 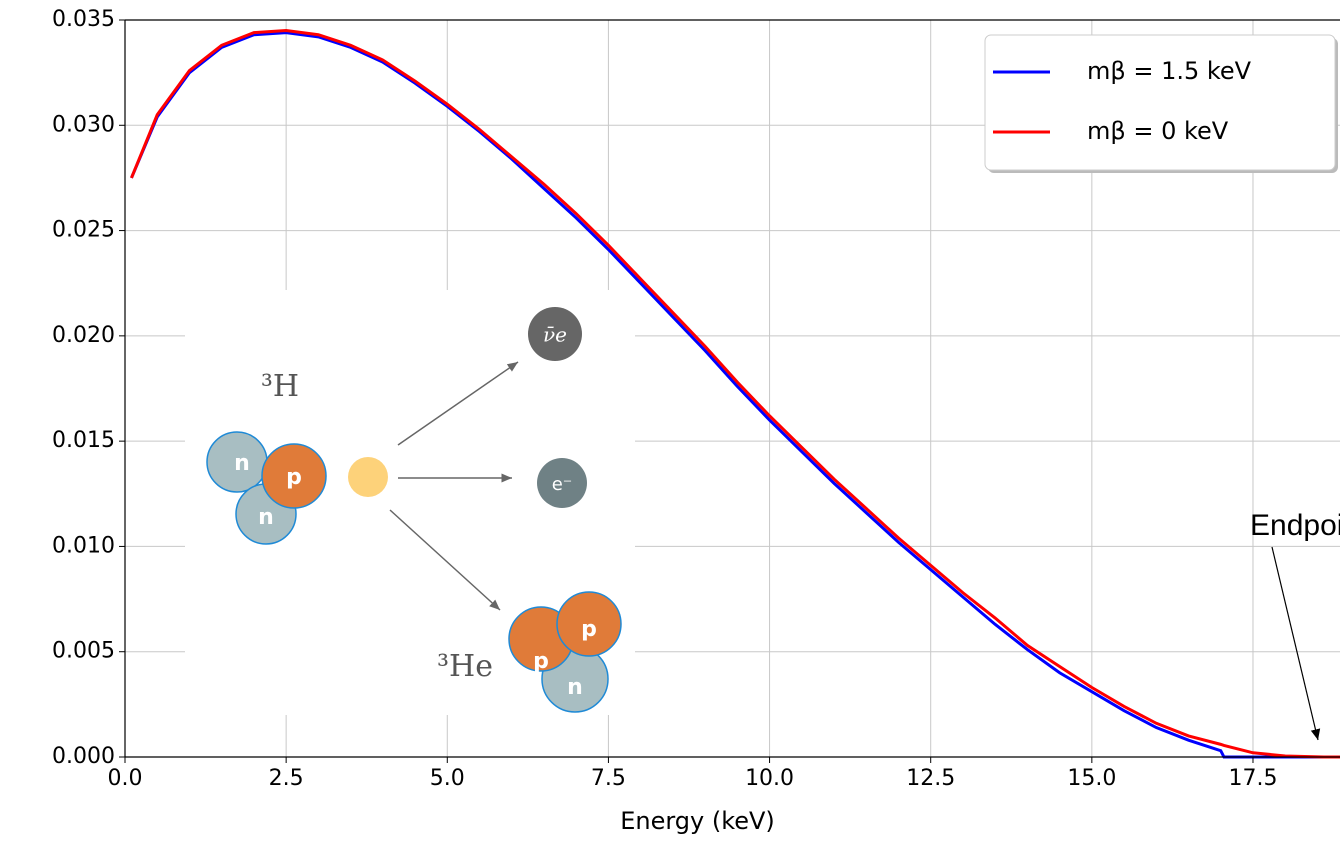 I want to click on antineutrino-label: ν̄e, so click(x=555, y=335).